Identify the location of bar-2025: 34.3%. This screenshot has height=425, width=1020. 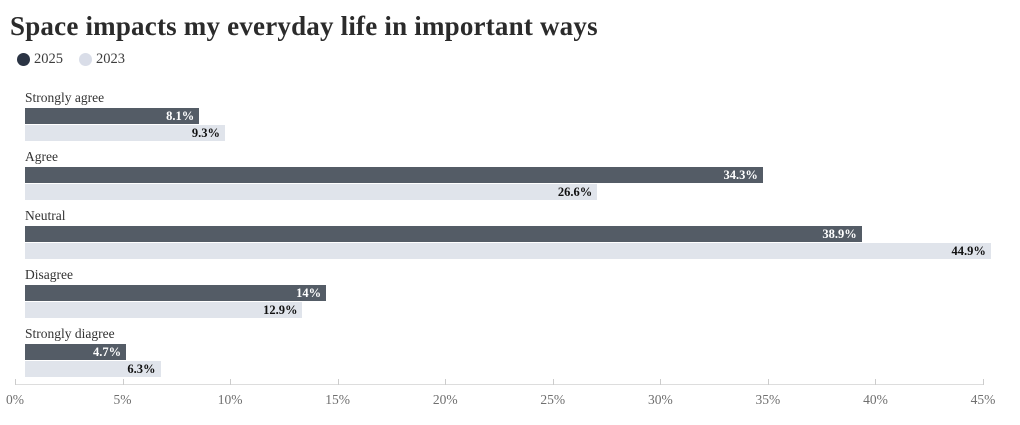
(394, 175).